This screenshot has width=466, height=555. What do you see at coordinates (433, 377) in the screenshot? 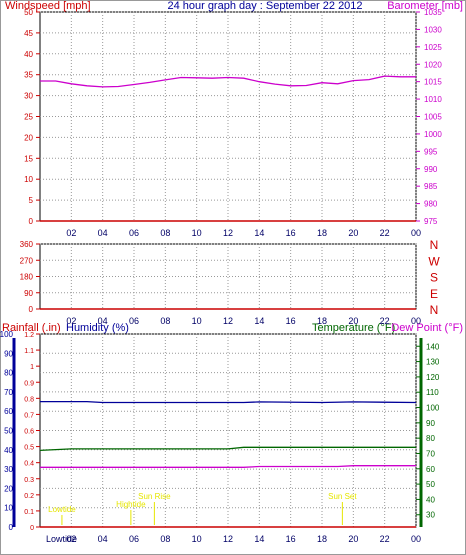
I see `temperature-tick-label: 120` at bounding box center [433, 377].